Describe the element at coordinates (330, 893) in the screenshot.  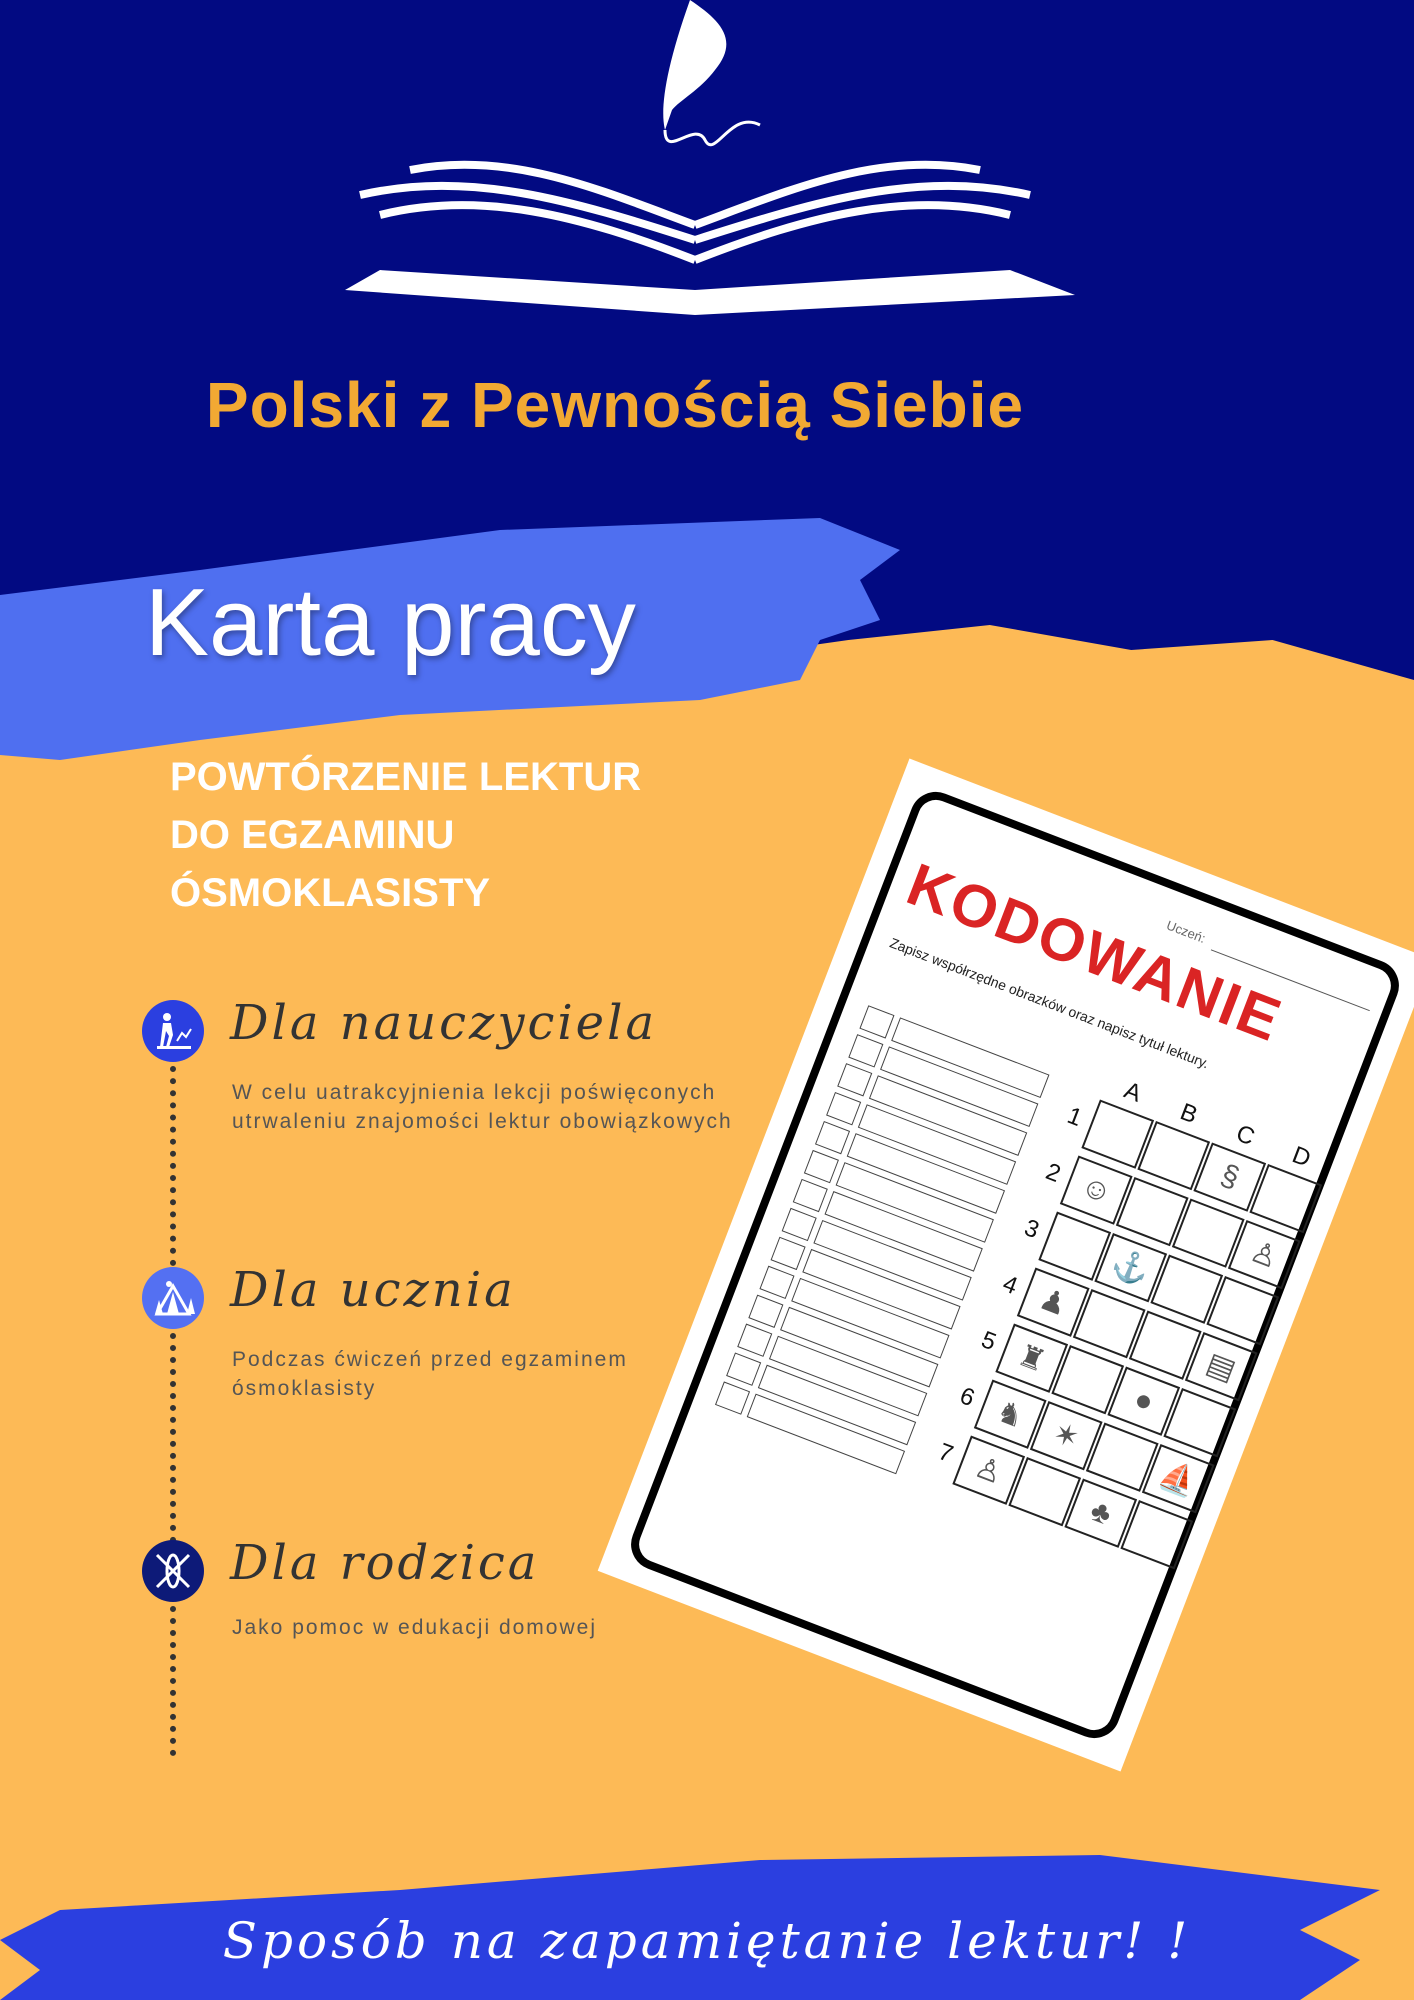
I see `subtitle-line: ÓSMOKLASISTY` at that location.